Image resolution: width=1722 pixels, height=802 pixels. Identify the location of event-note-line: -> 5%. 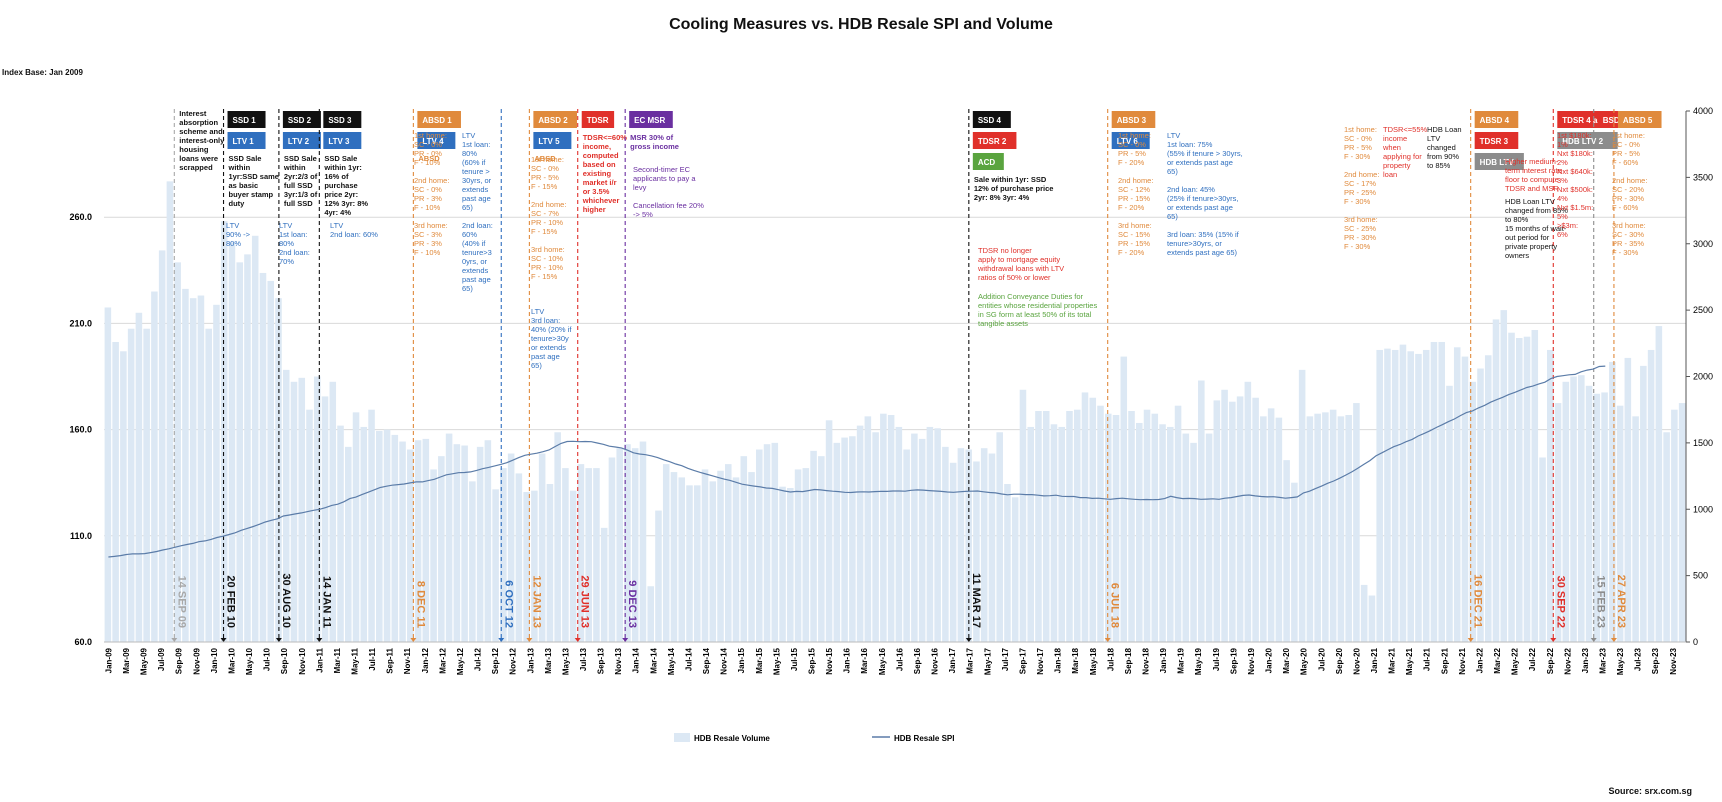
(643, 214).